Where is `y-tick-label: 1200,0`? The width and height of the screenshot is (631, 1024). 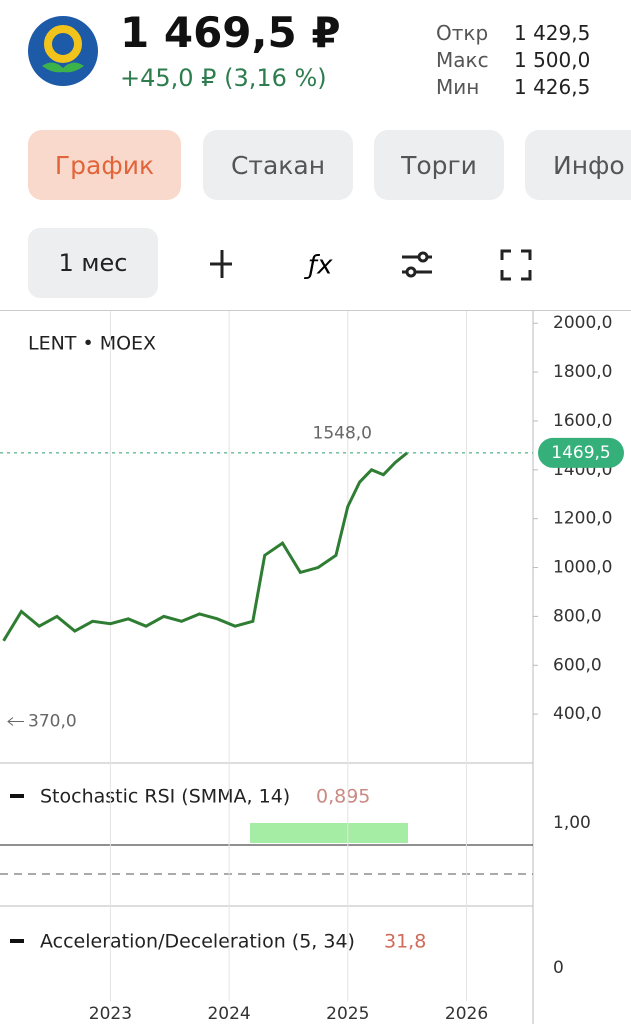
y-tick-label: 1200,0 is located at coordinates (582, 519).